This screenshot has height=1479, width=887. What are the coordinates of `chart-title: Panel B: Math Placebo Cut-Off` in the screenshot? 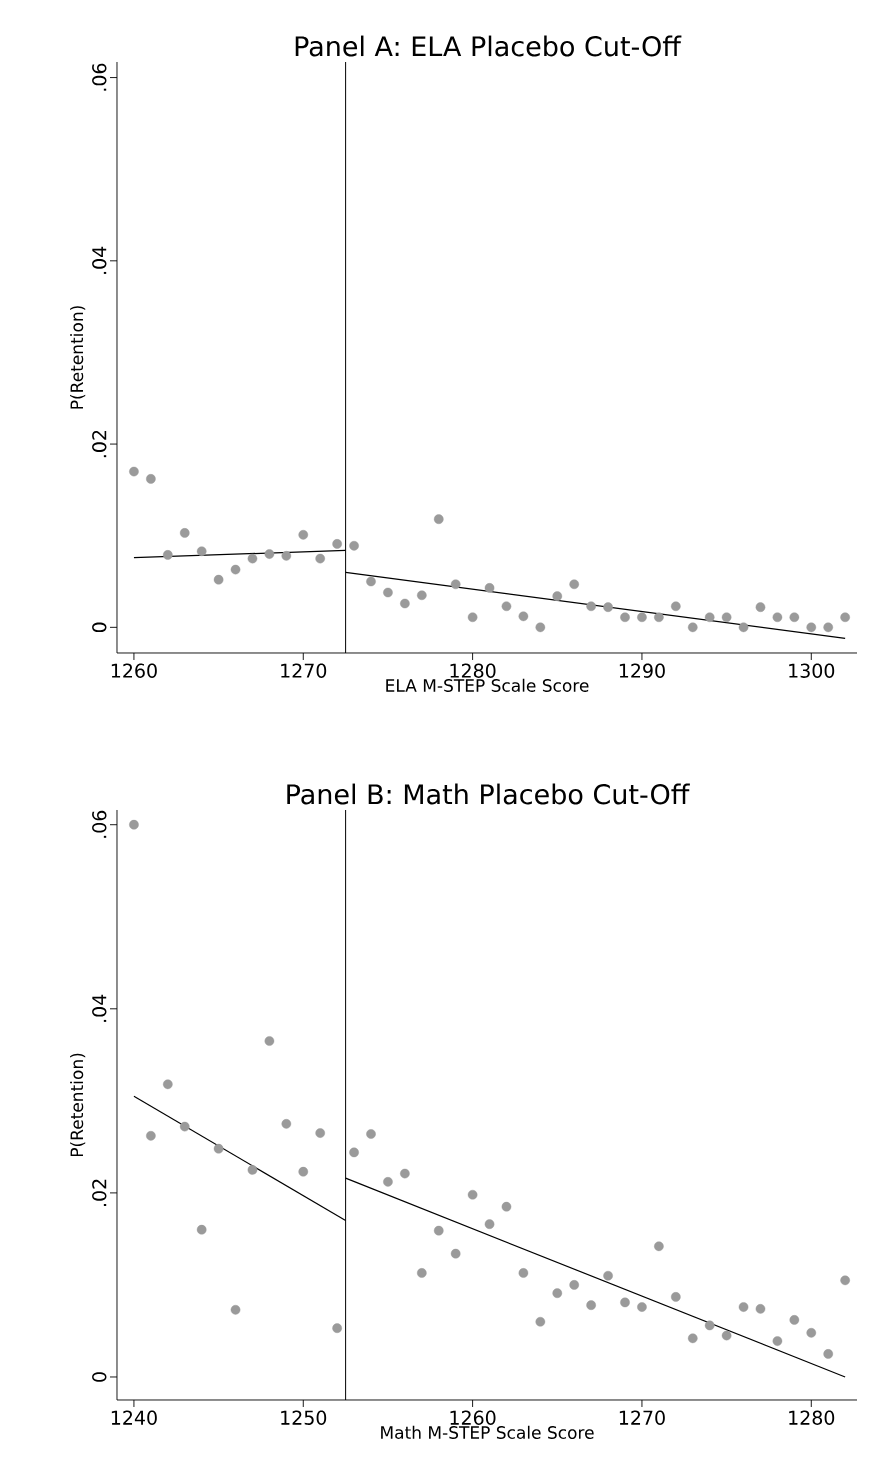 It's located at (488, 794).